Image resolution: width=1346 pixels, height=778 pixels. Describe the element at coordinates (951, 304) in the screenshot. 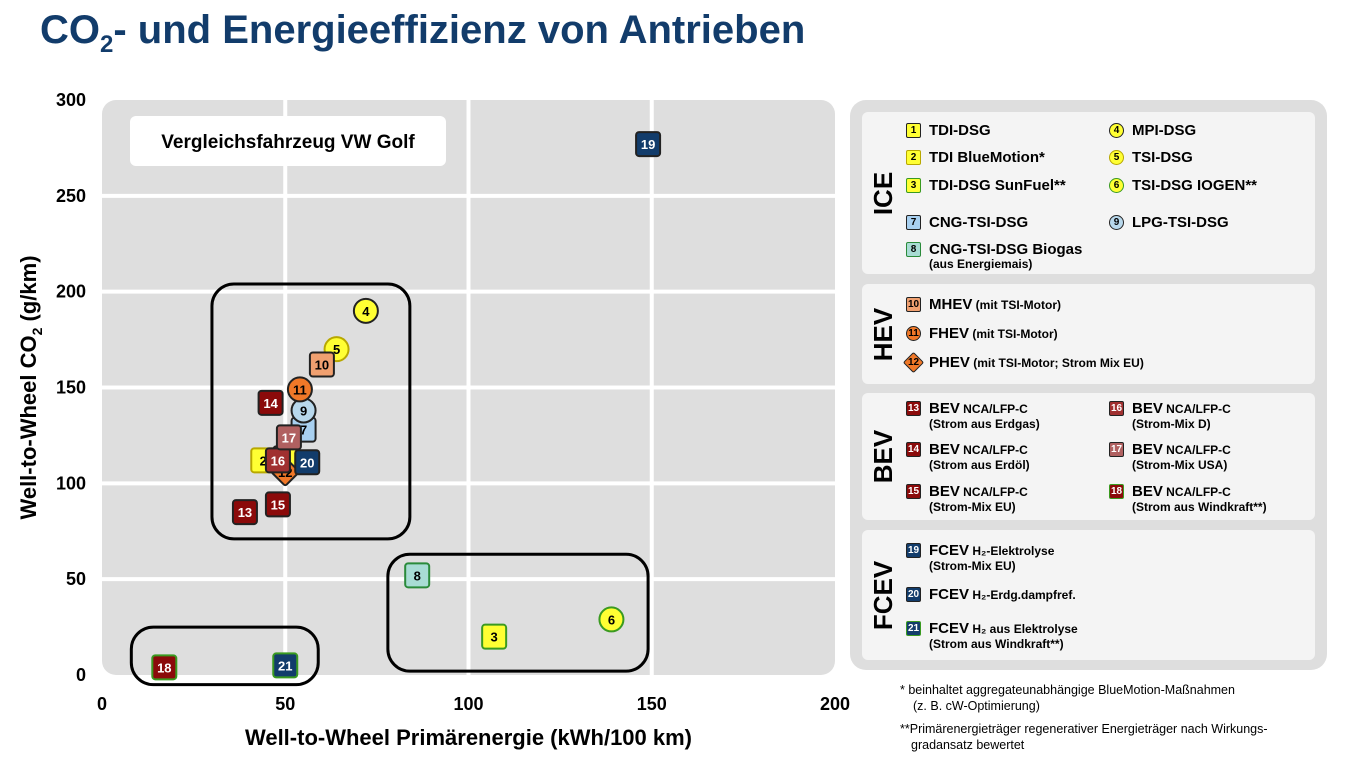

I see `legend-item-name: MHEV` at that location.